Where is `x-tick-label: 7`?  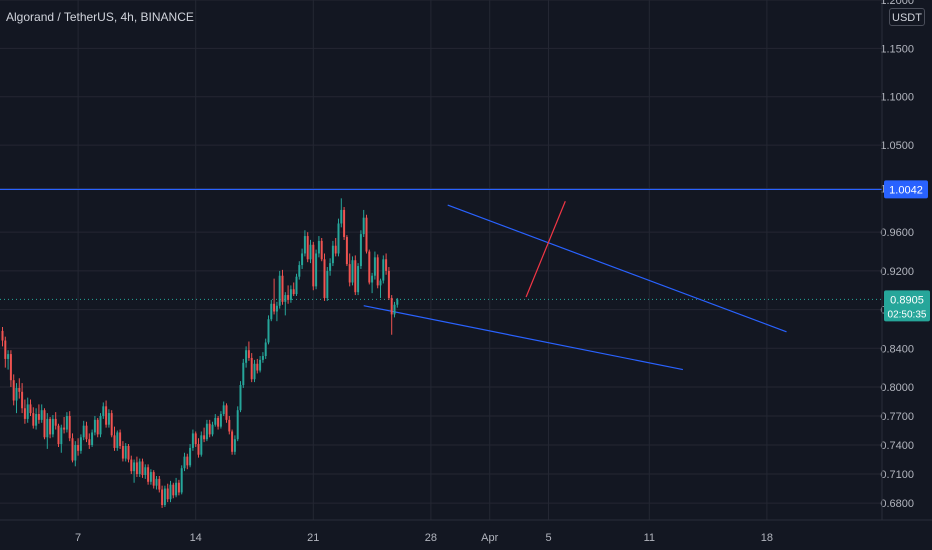
x-tick-label: 7 is located at coordinates (78, 538).